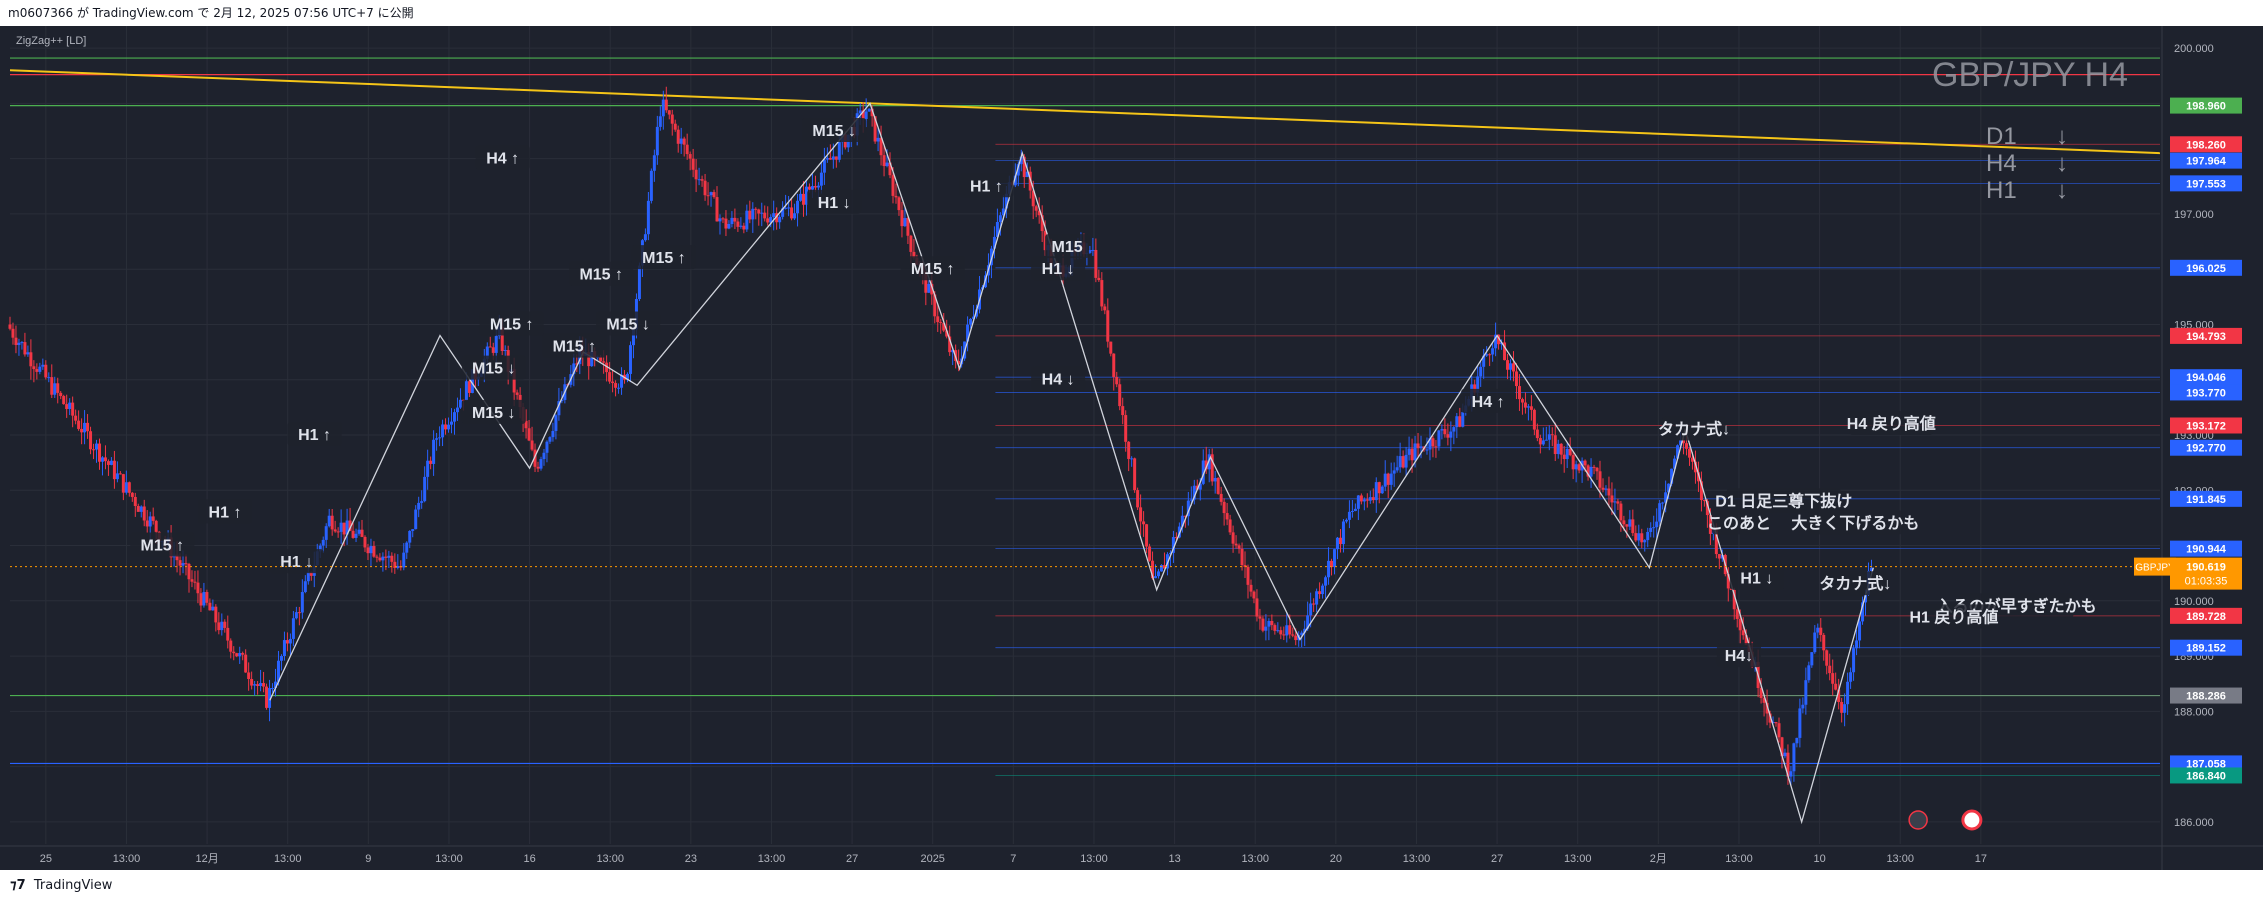 Image resolution: width=2263 pixels, height=901 pixels. I want to click on countdown-text: 01:03:35, so click(2206, 582).